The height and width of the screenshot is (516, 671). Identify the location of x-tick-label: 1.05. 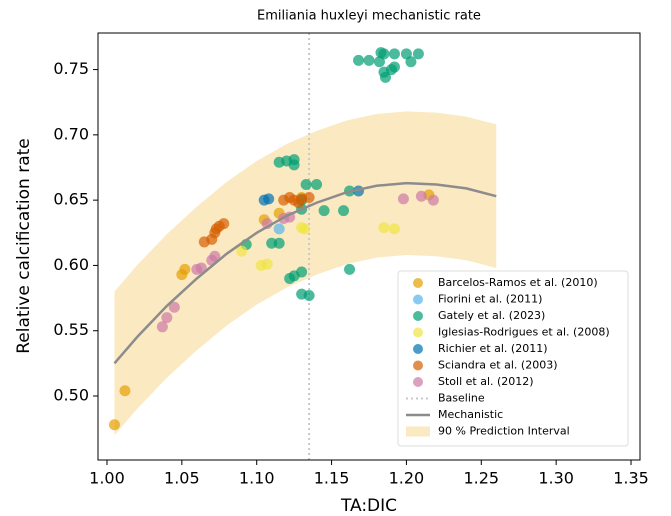
(182, 478).